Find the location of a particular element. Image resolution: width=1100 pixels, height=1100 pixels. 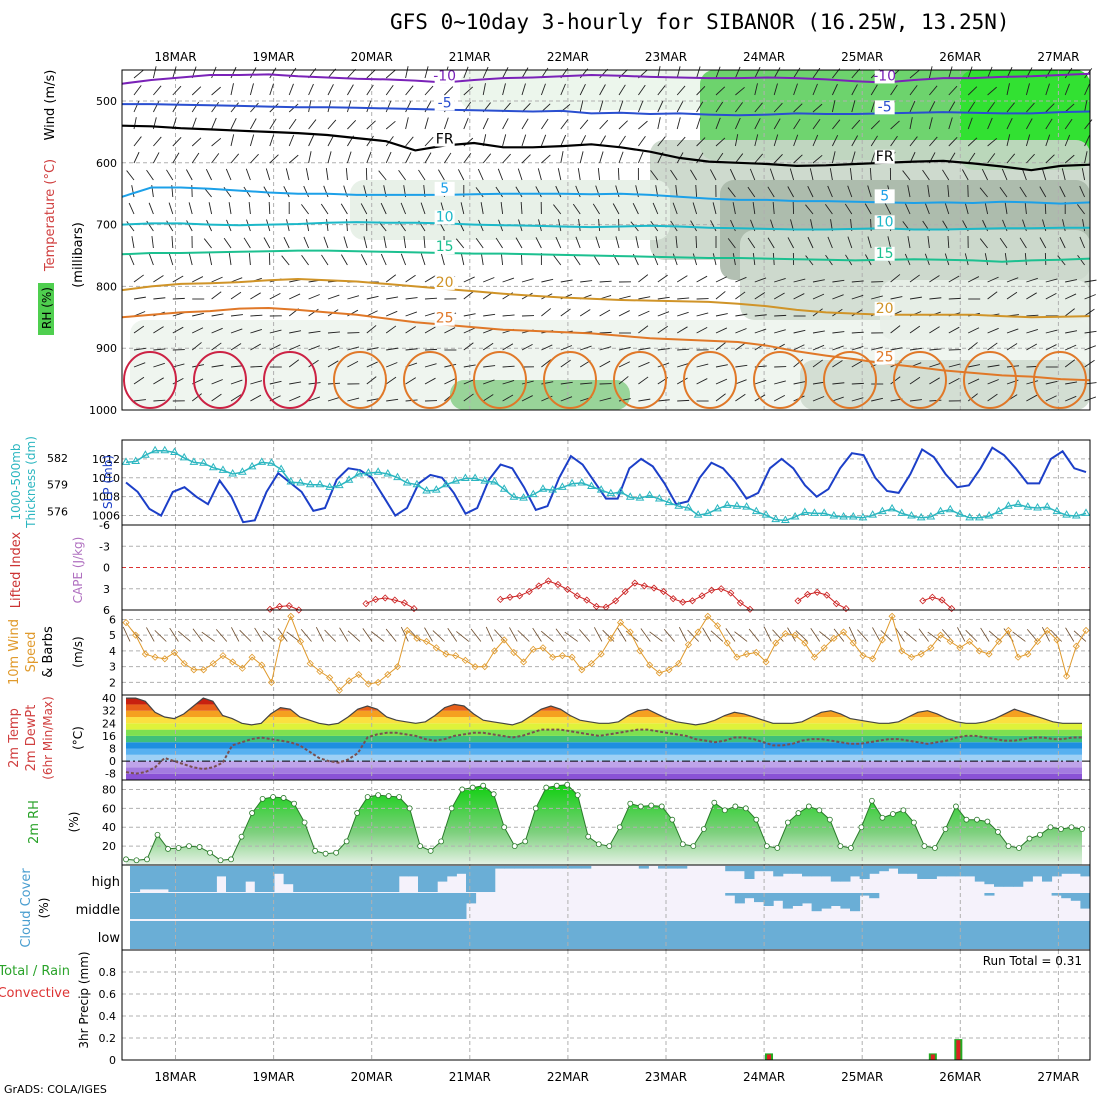

warm-contour is located at coordinates (850, 380).